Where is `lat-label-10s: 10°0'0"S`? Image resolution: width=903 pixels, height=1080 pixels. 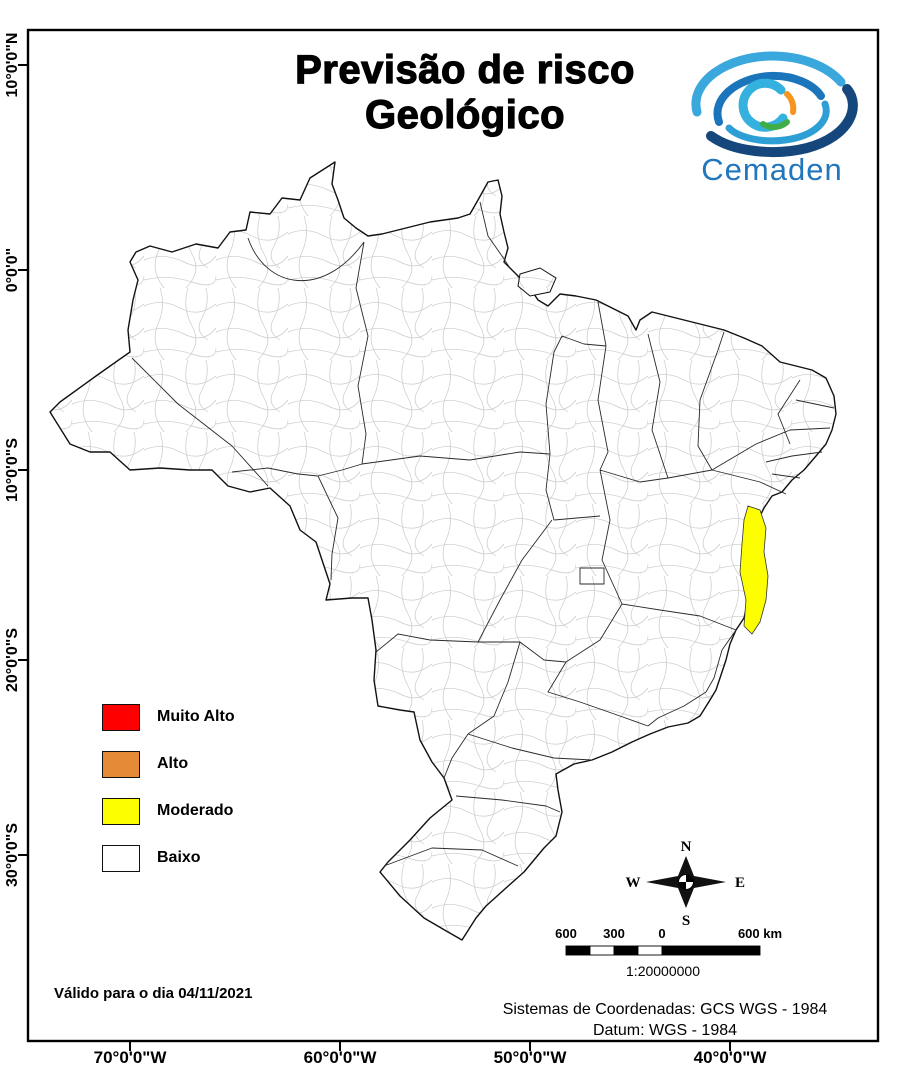 lat-label-10s: 10°0'0"S is located at coordinates (12, 470).